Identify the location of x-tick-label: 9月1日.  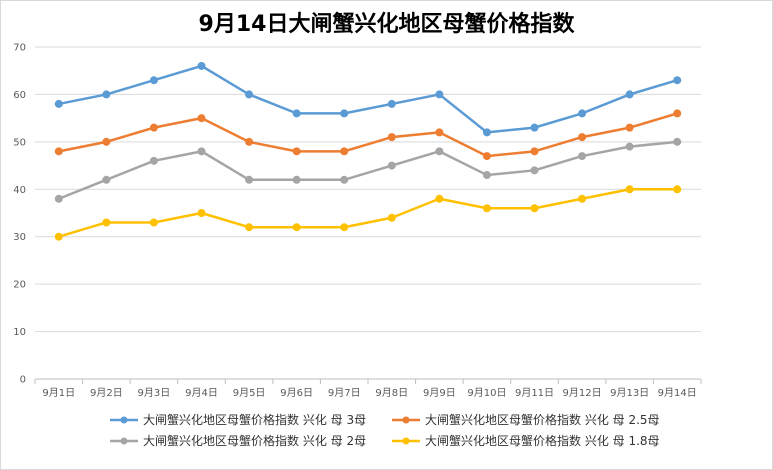
(58, 393).